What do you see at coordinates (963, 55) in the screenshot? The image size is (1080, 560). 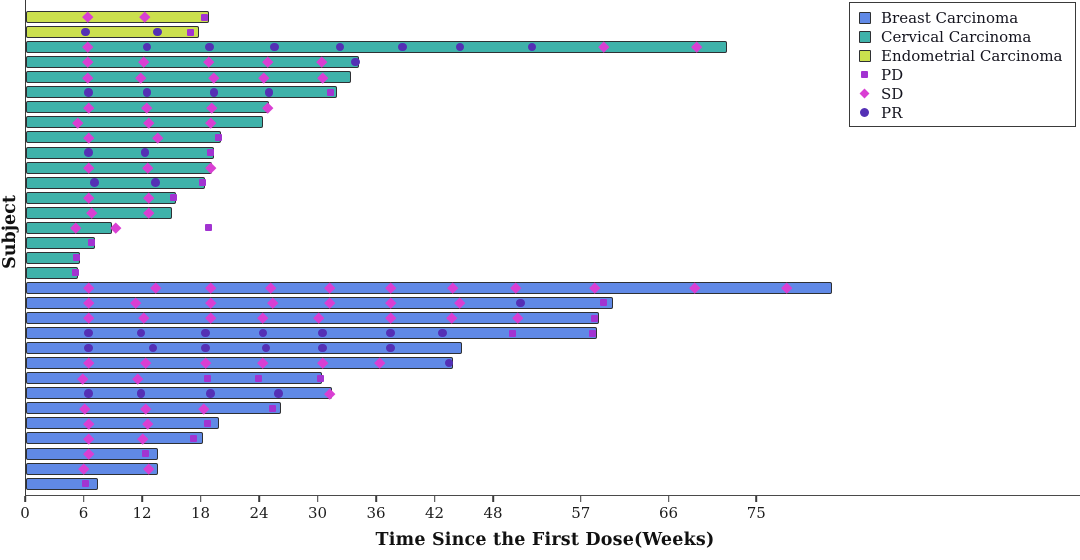 I see `legend-item-endometrial-carcinoma: Endometrial Carcinoma` at bounding box center [963, 55].